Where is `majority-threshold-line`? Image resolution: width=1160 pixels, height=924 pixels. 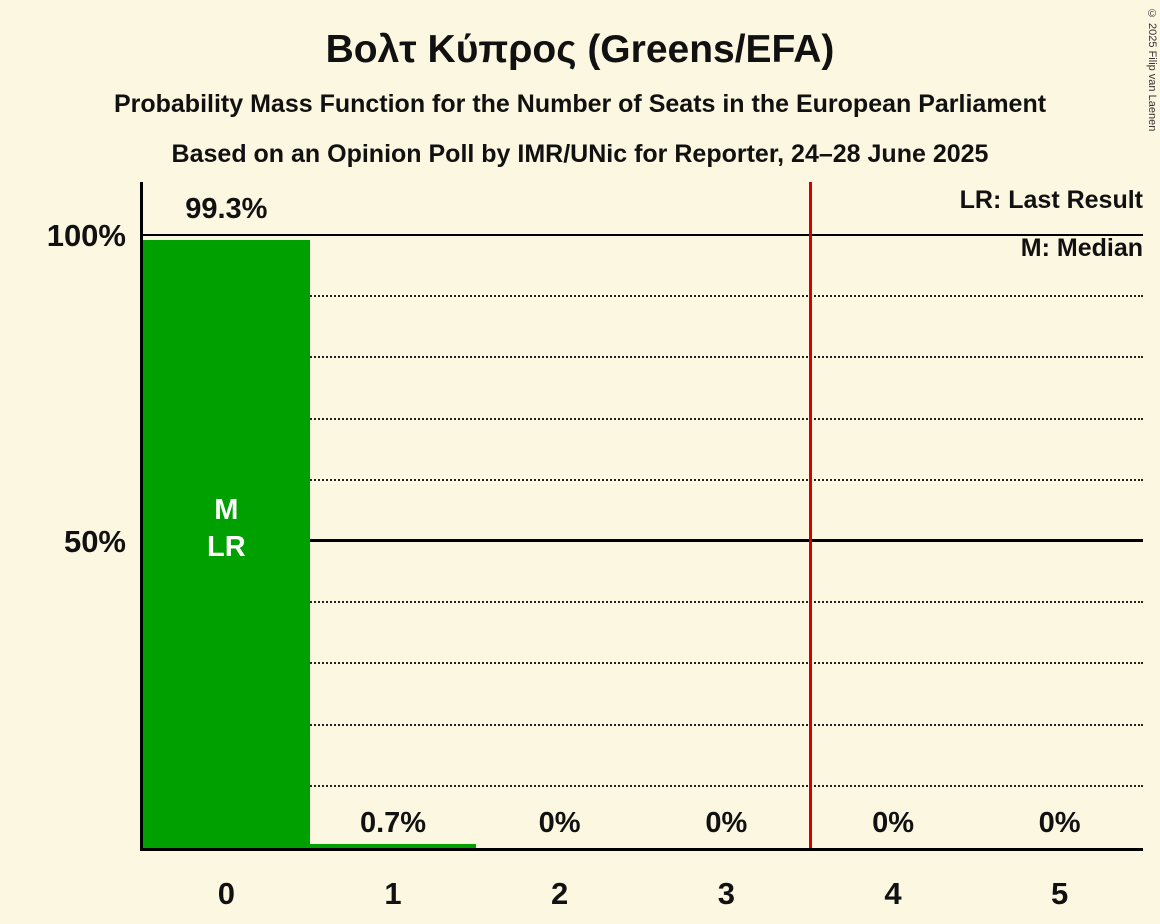
majority-threshold-line is located at coordinates (810, 515).